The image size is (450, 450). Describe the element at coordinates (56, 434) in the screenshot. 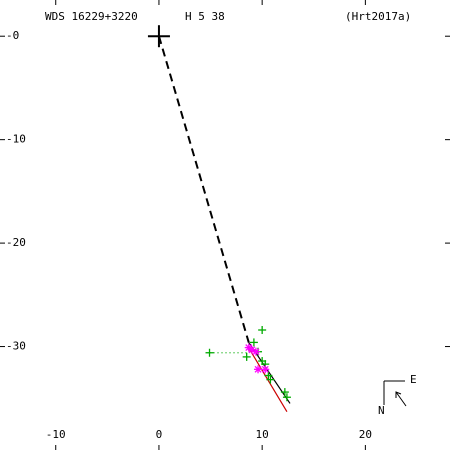

I see `x-tick-label: -10` at that location.